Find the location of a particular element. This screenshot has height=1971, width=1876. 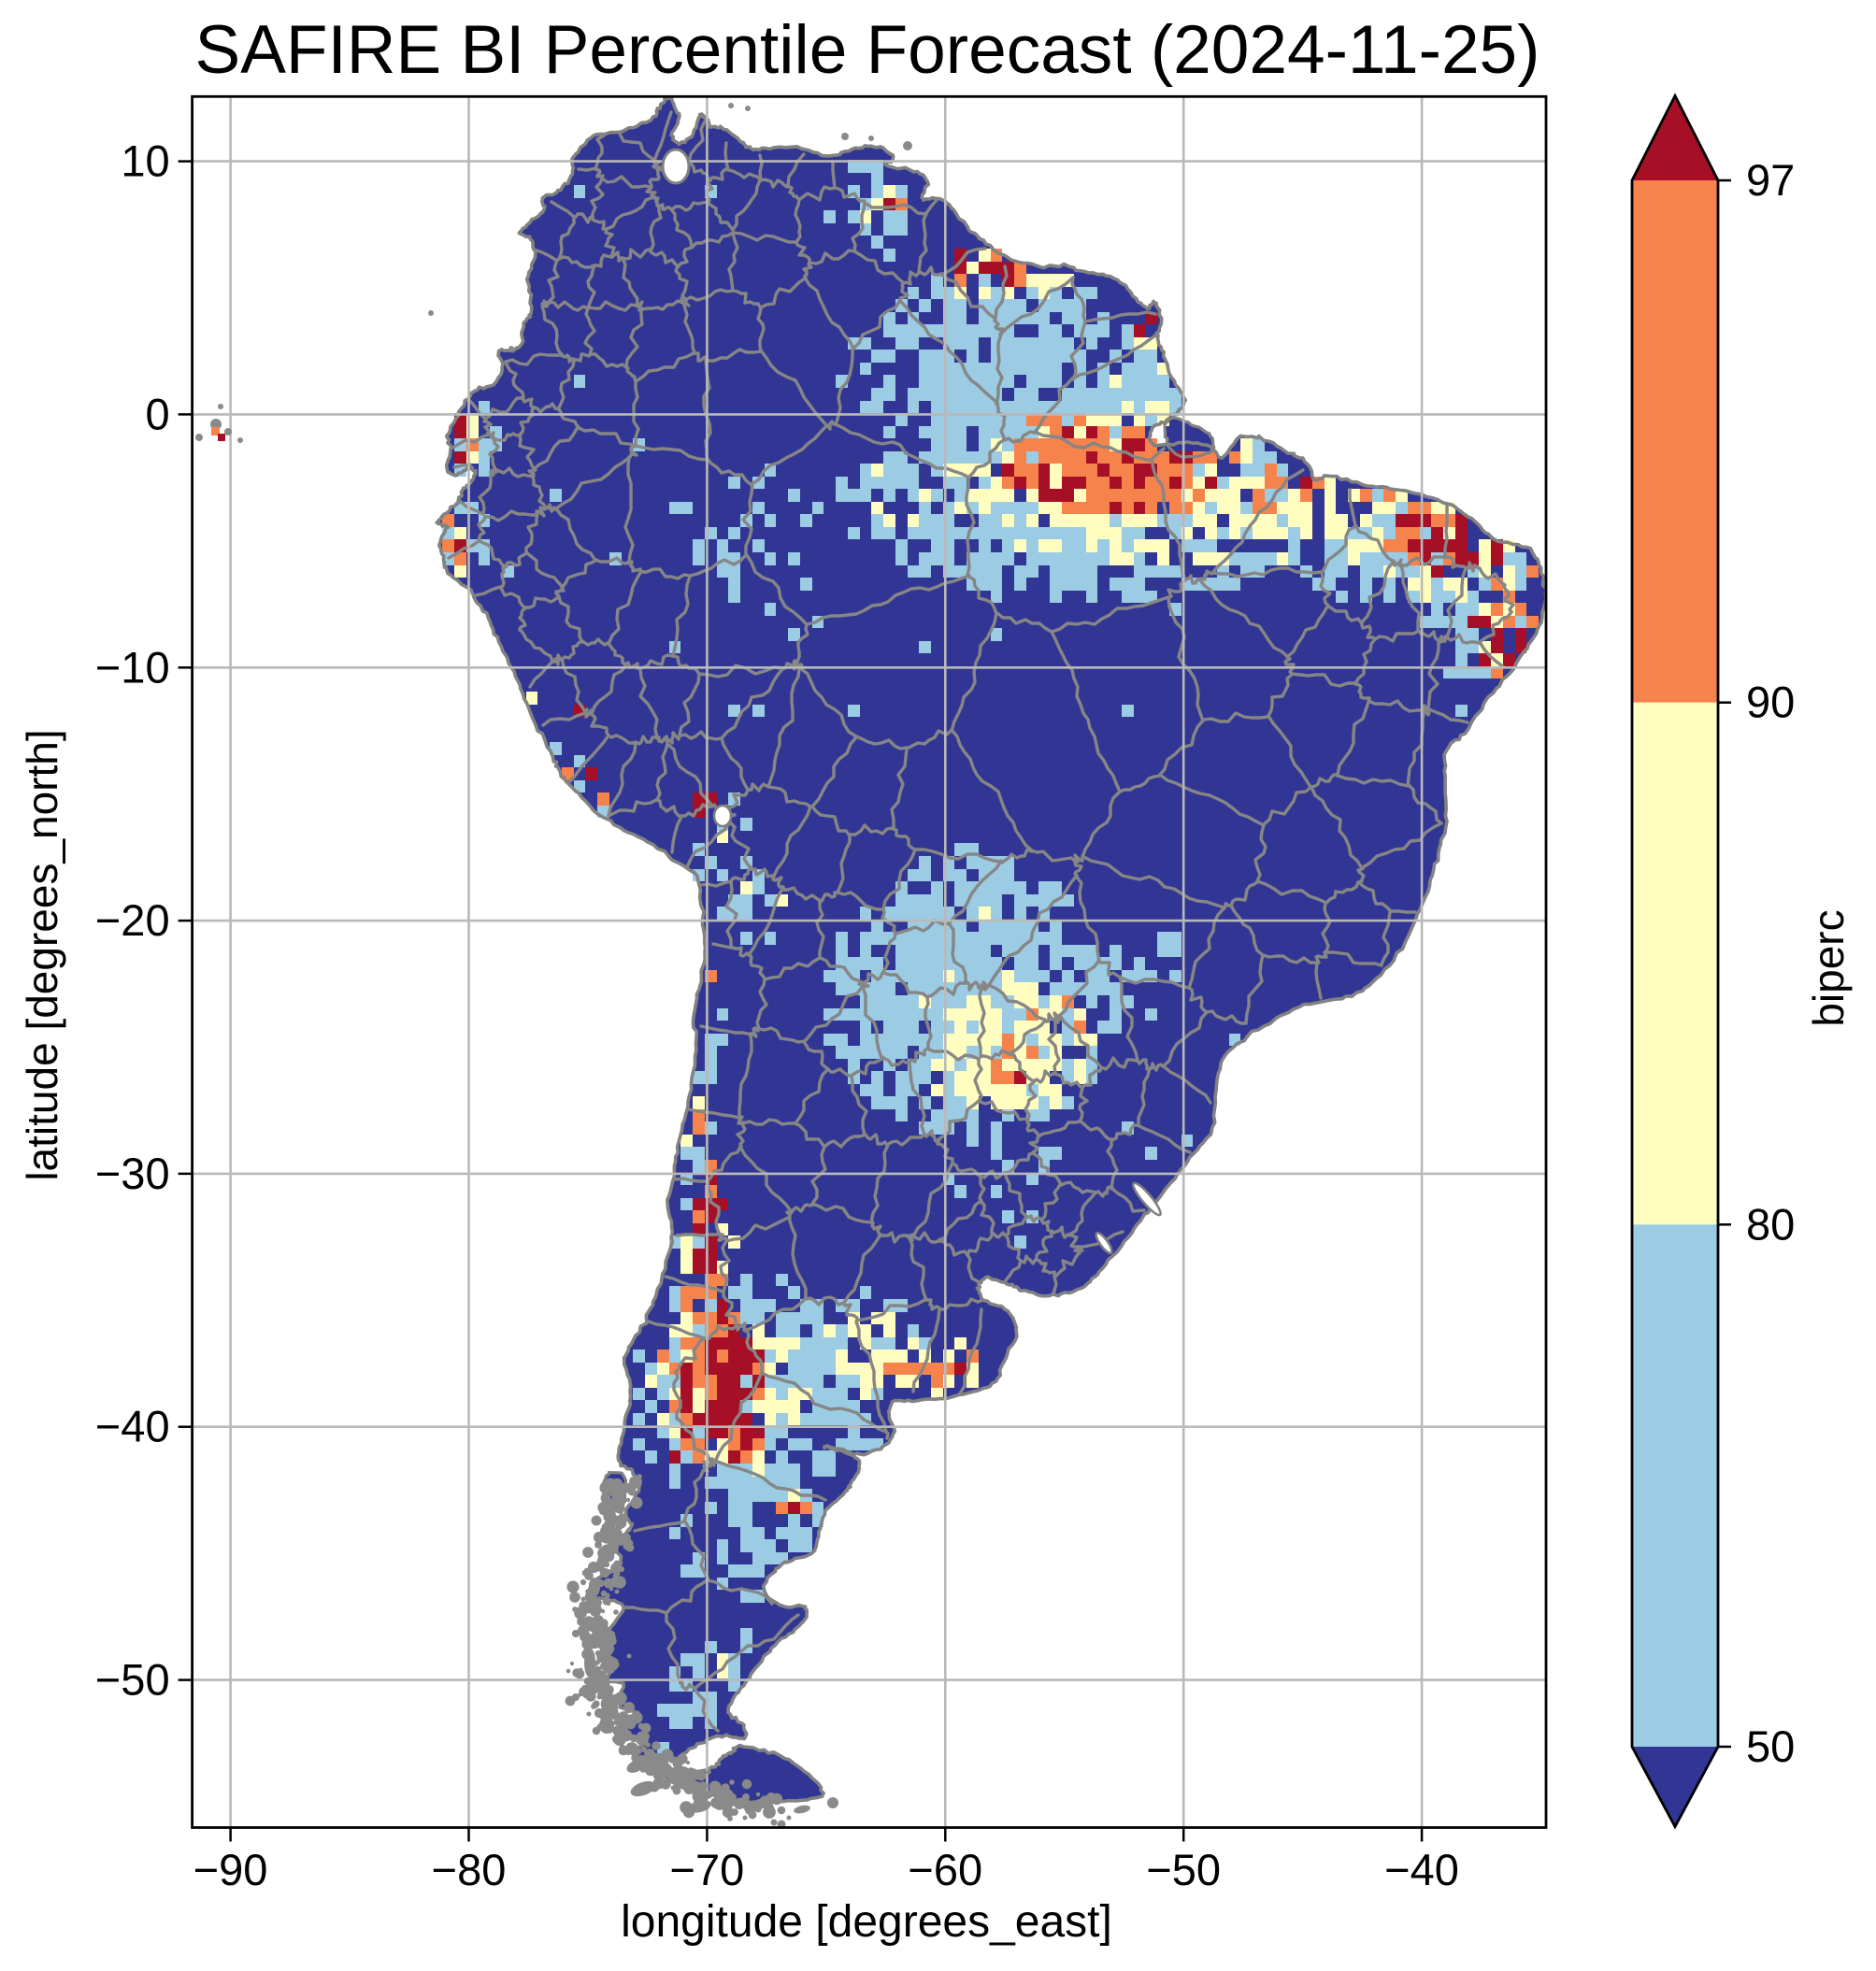

svg-text: 50 is located at coordinates (1771, 1746).